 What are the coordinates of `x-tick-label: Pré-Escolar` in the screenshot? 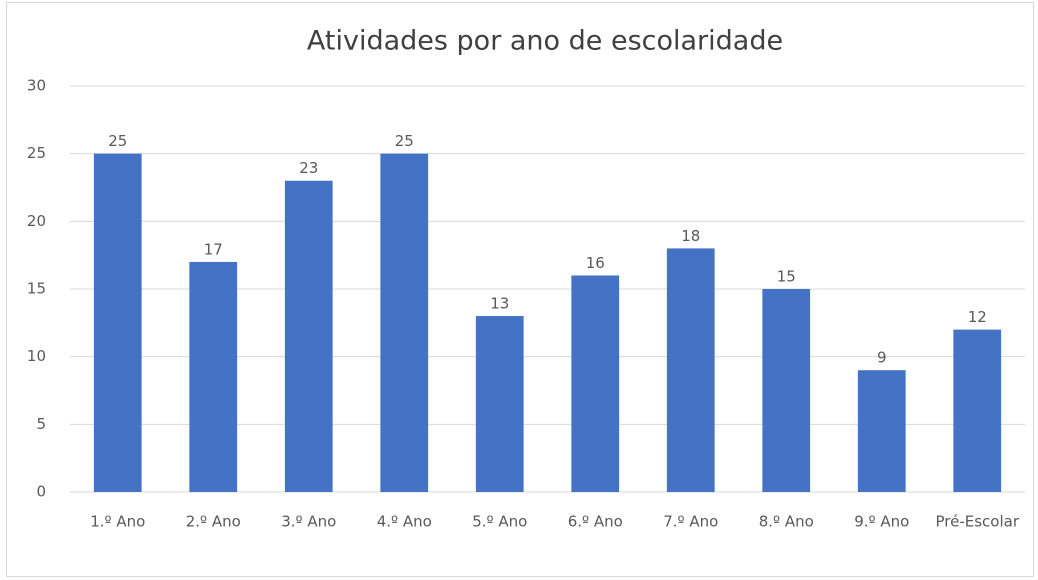 It's located at (977, 522).